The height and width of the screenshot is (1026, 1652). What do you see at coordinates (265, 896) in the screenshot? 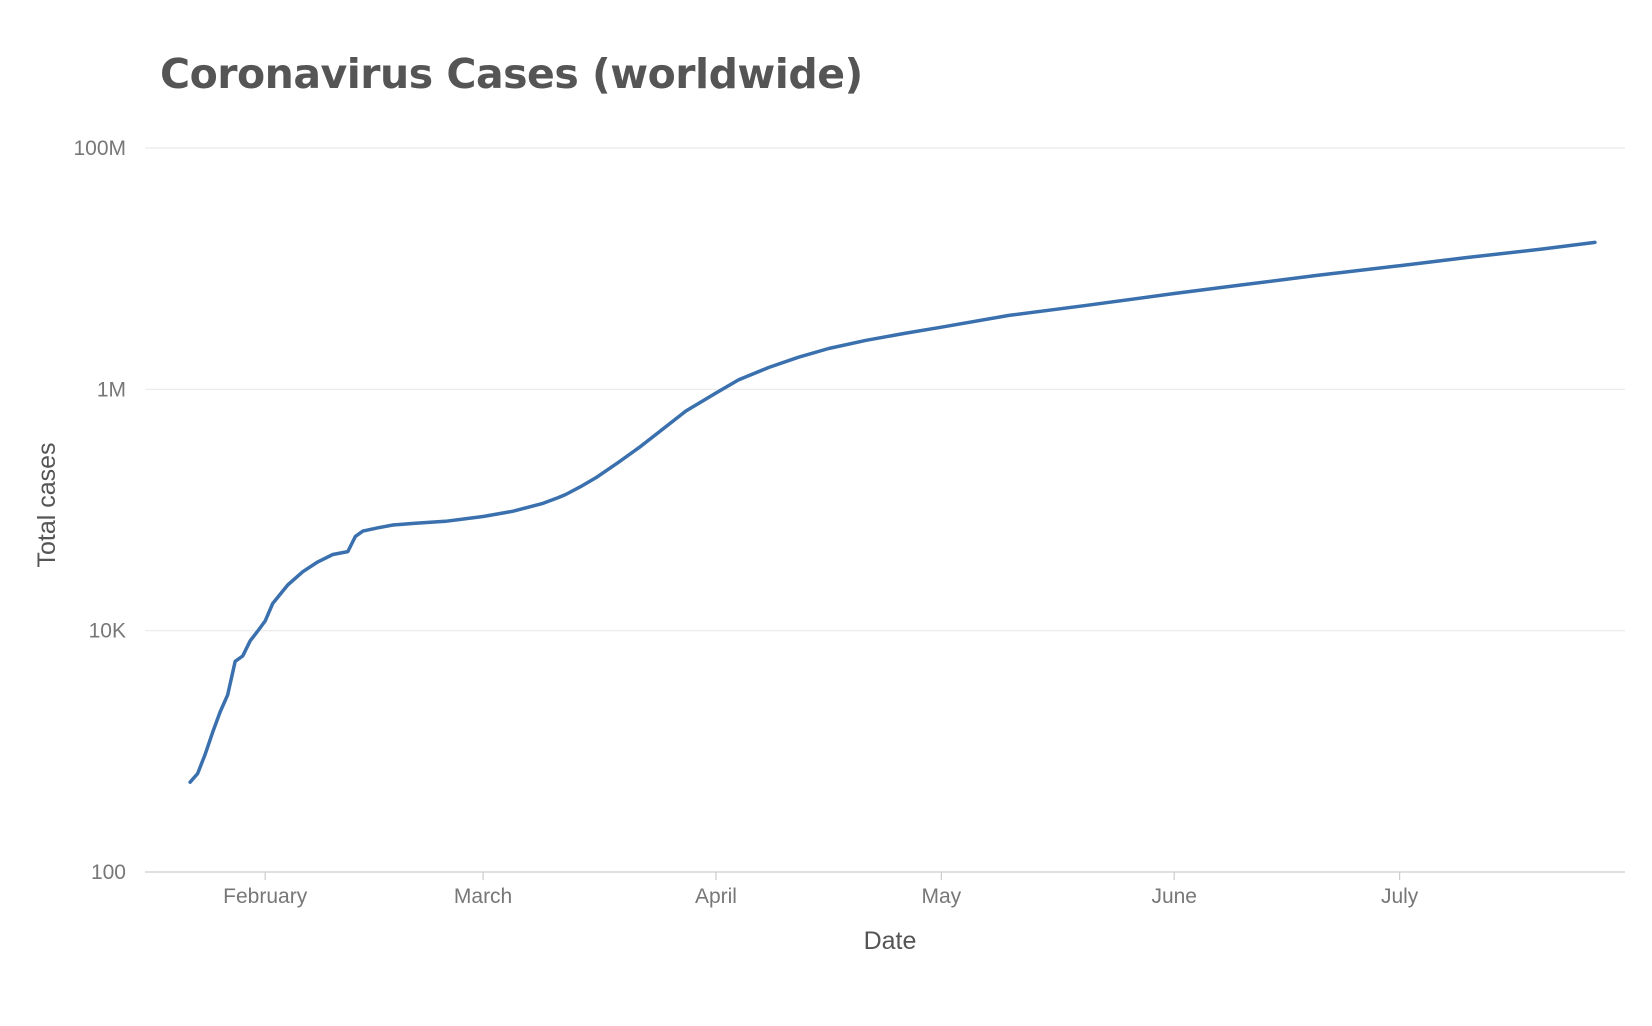
I see `x-tick-label: February` at bounding box center [265, 896].